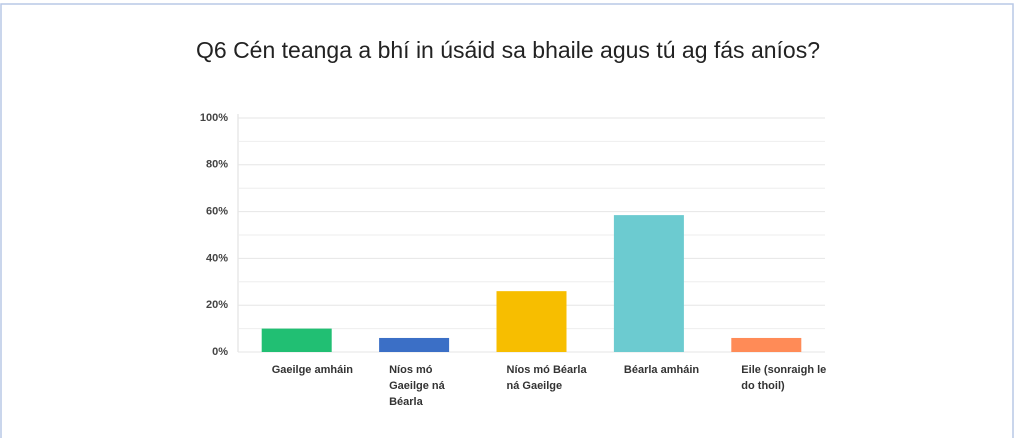 The width and height of the screenshot is (1015, 438). Describe the element at coordinates (220, 352) in the screenshot. I see `y-tick-label: 0%` at that location.